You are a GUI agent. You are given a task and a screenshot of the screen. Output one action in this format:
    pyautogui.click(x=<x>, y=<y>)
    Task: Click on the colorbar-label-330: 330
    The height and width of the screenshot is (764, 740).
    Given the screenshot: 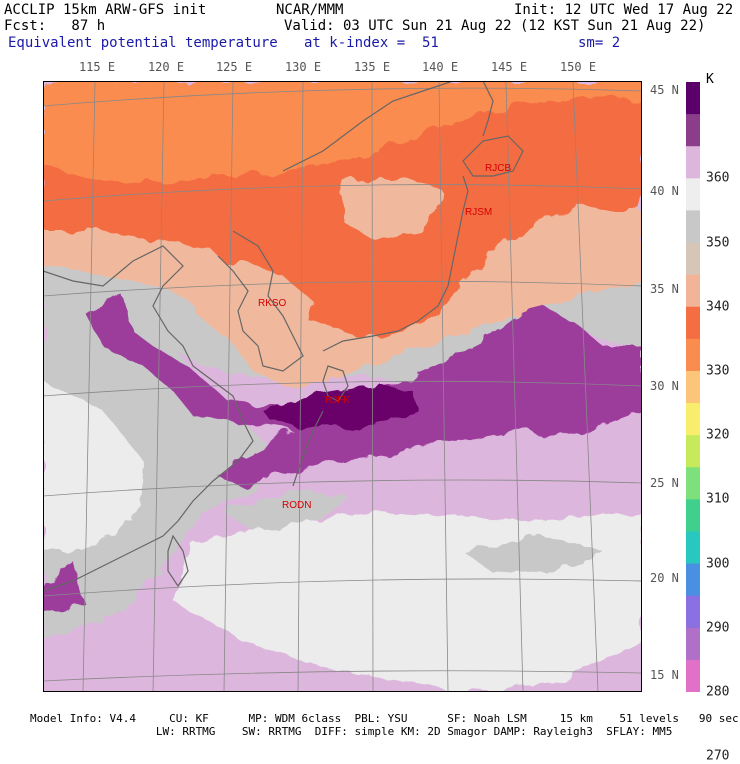 What is the action you would take?
    pyautogui.click(x=718, y=371)
    